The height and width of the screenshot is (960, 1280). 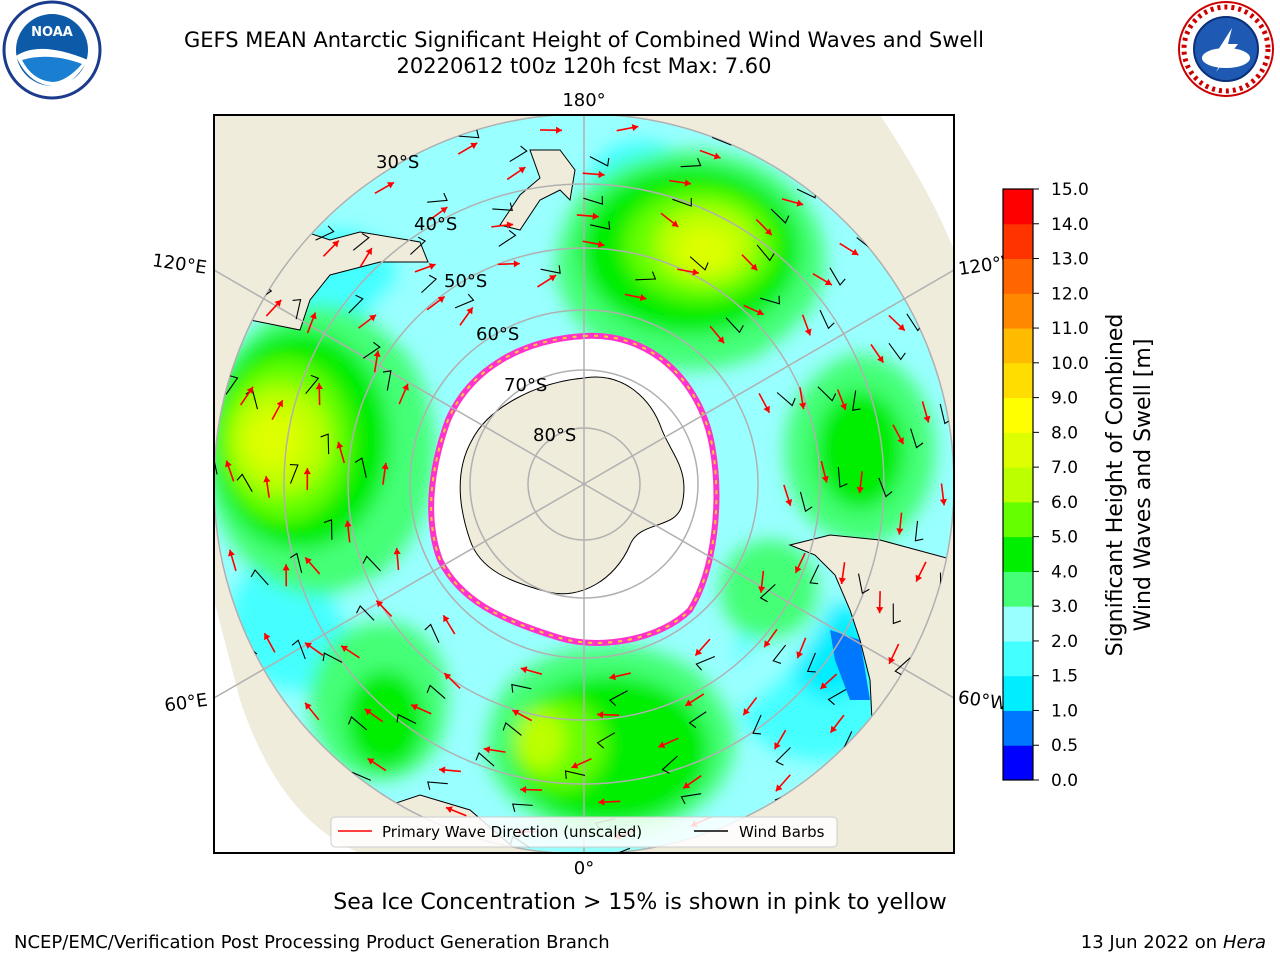 I want to click on lat-label-50s: 50°S, so click(x=465, y=281).